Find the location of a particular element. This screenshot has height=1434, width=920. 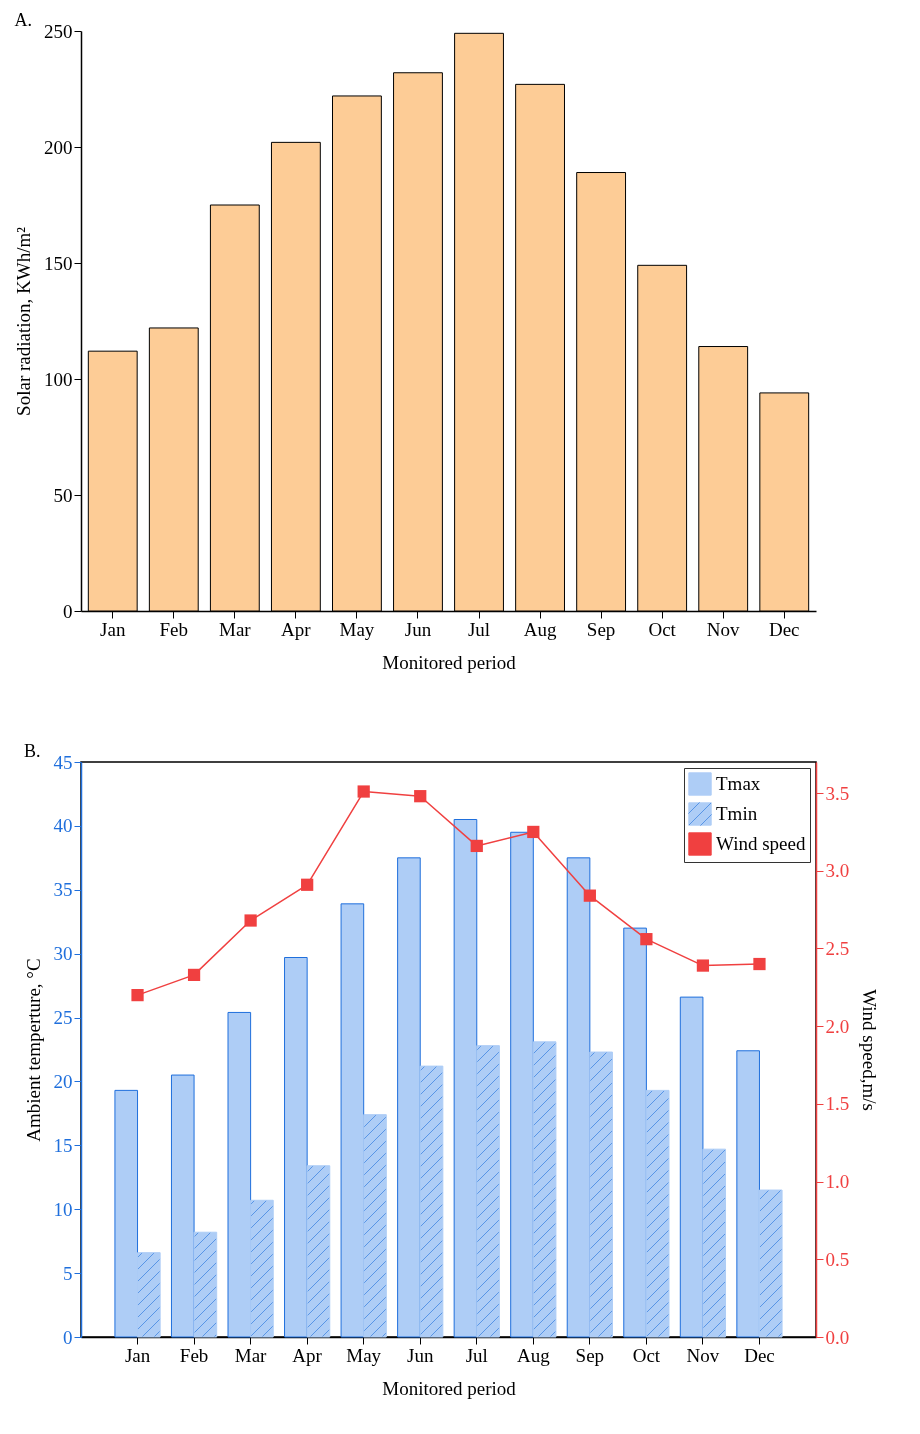

y-tick-label: 5 is located at coordinates (68, 1273).